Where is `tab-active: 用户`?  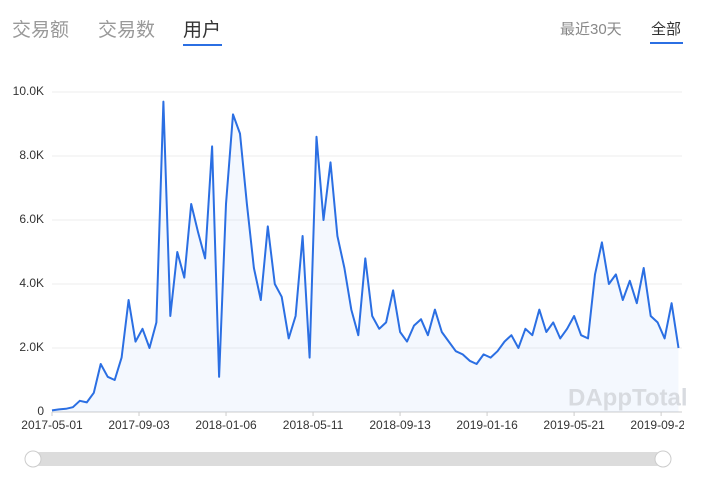 tab-active: 用户 is located at coordinates (202, 30).